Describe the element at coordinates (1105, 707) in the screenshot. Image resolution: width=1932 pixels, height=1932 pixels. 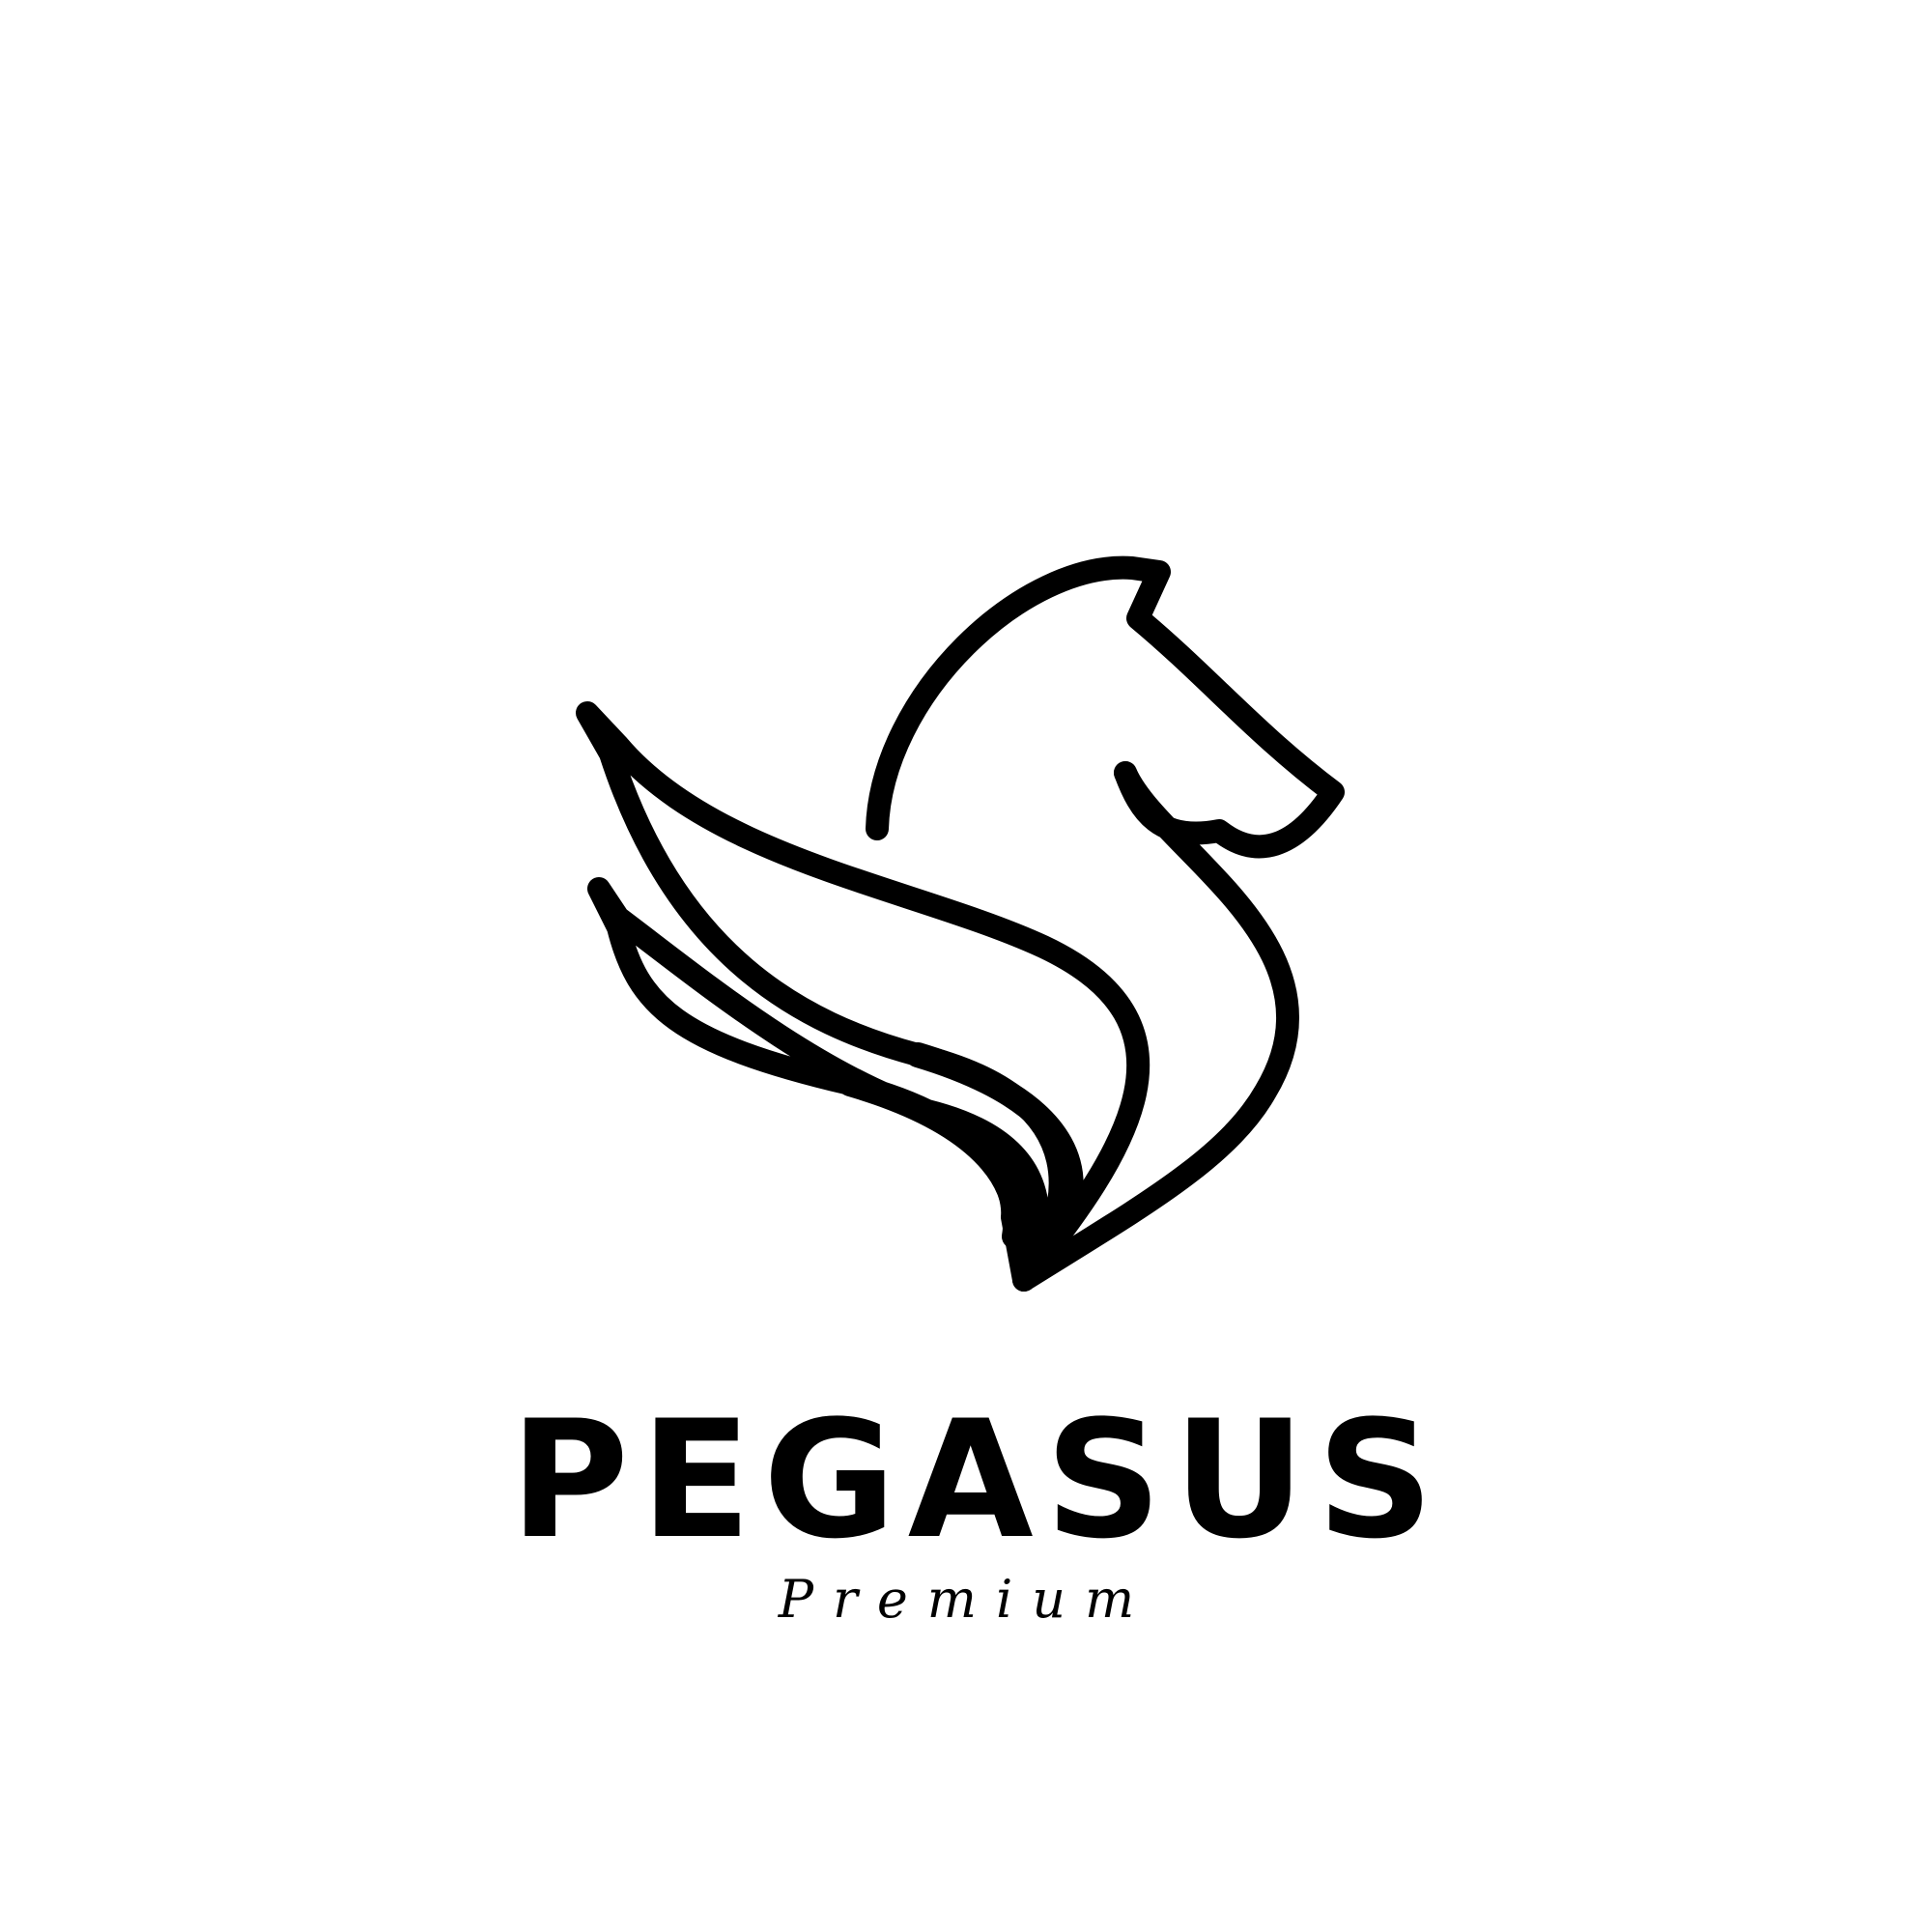
I see `head-outline` at that location.